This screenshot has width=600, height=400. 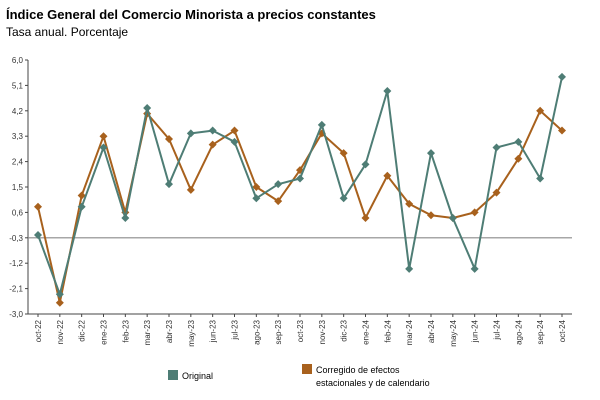 I want to click on x-tick-label: abr-23, so click(x=169, y=331).